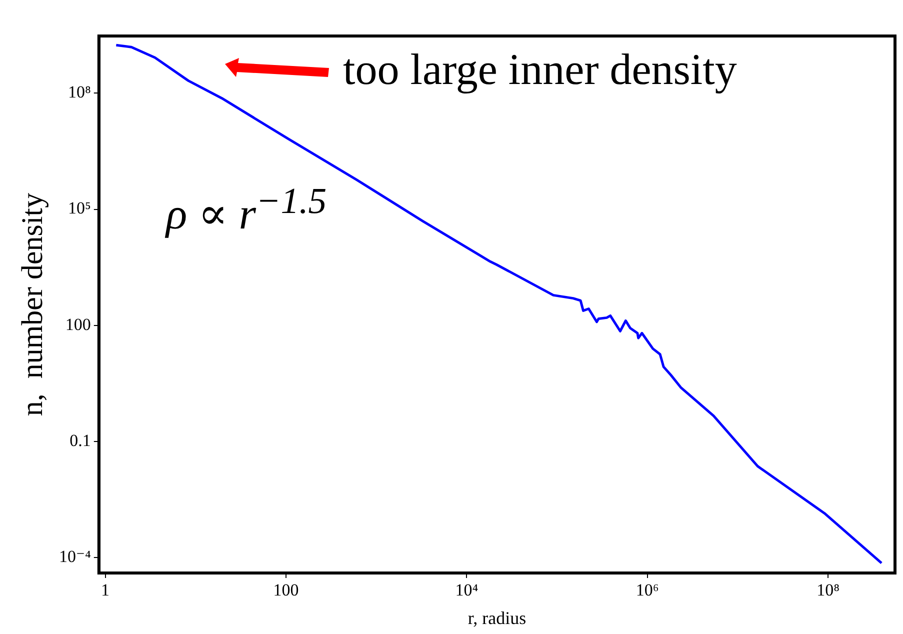 This screenshot has width=903, height=634. Describe the element at coordinates (80, 440) in the screenshot. I see `y-tick-label: 0.1` at that location.